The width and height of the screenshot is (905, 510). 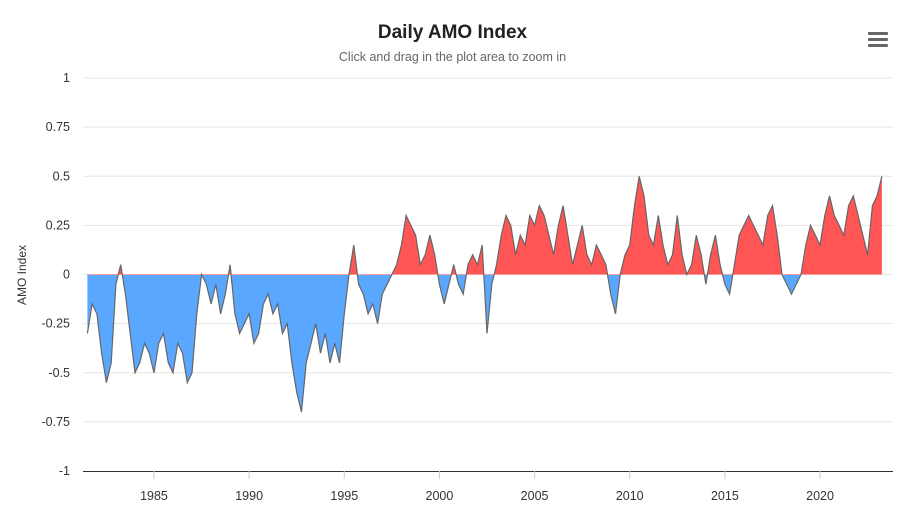 I want to click on y-tick-label: -1, so click(x=64, y=471).